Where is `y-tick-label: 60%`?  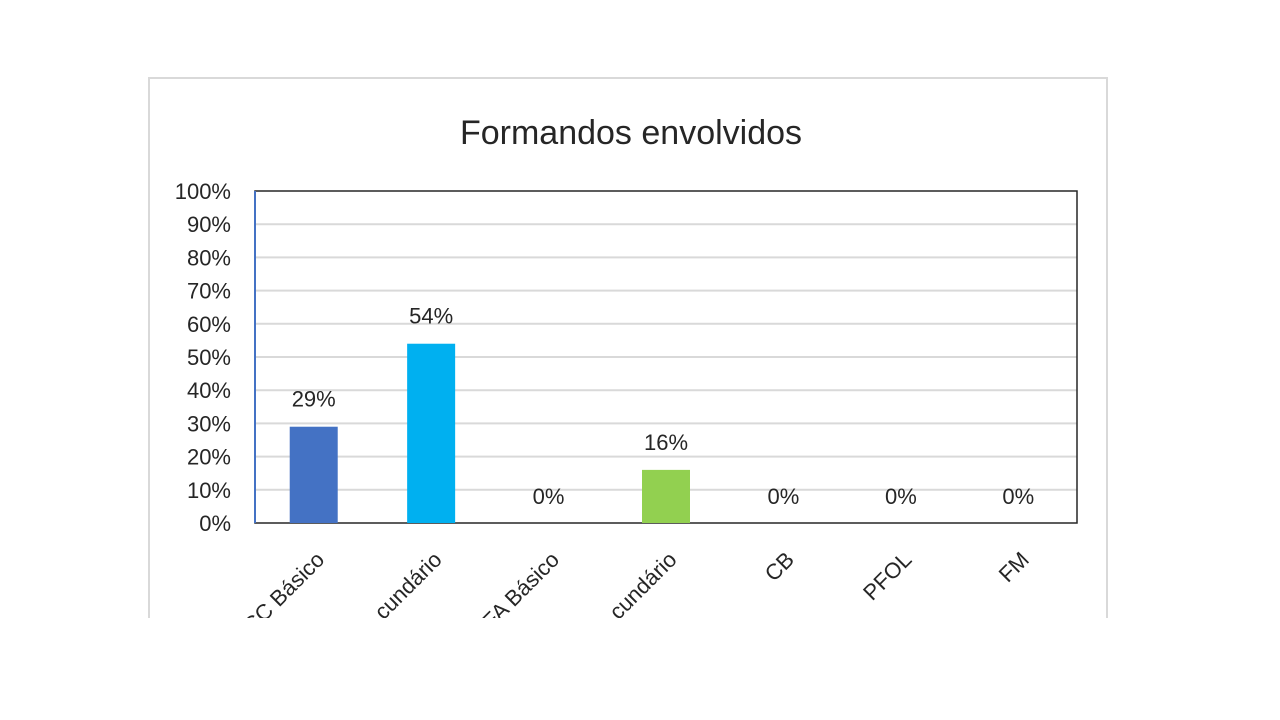
y-tick-label: 60% is located at coordinates (209, 324).